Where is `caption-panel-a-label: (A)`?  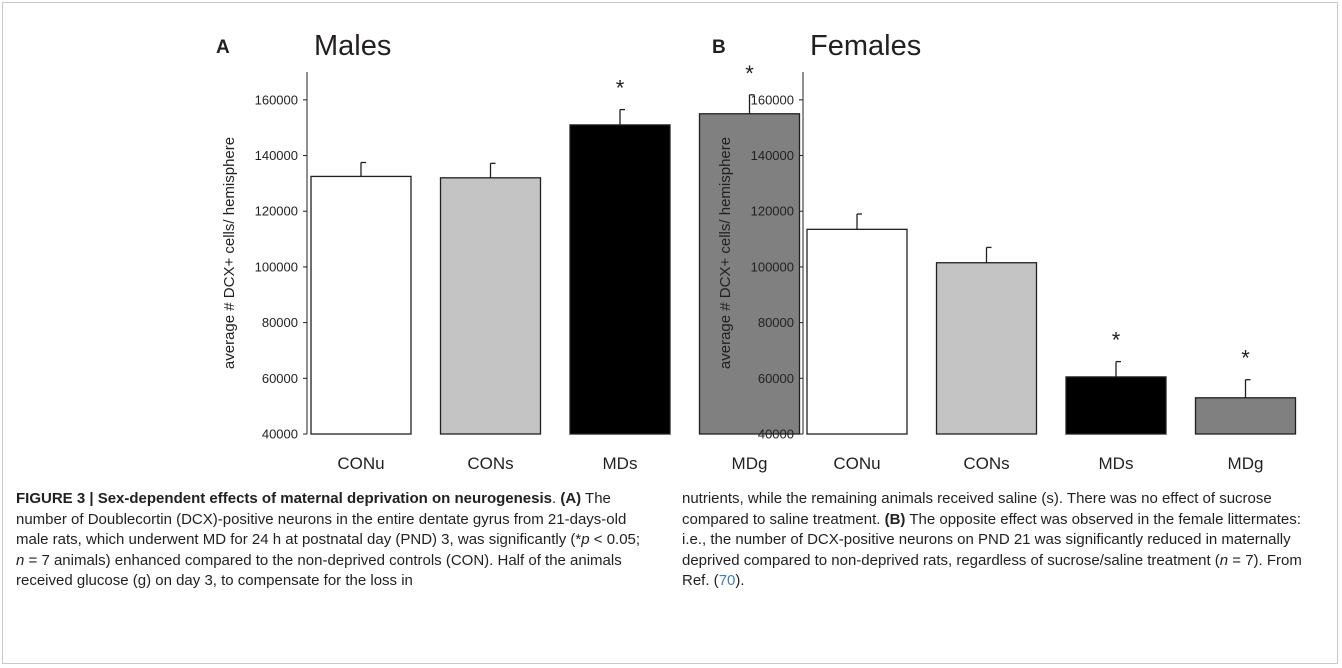
caption-panel-a-label: (A) is located at coordinates (571, 498).